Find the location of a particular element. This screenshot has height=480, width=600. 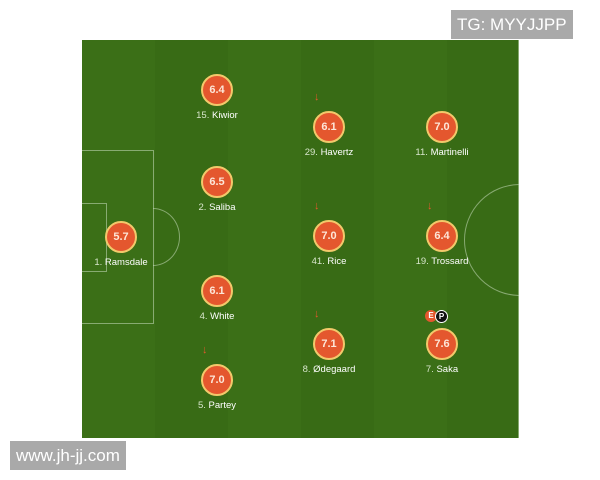

player-number: 7. is located at coordinates (429, 369).